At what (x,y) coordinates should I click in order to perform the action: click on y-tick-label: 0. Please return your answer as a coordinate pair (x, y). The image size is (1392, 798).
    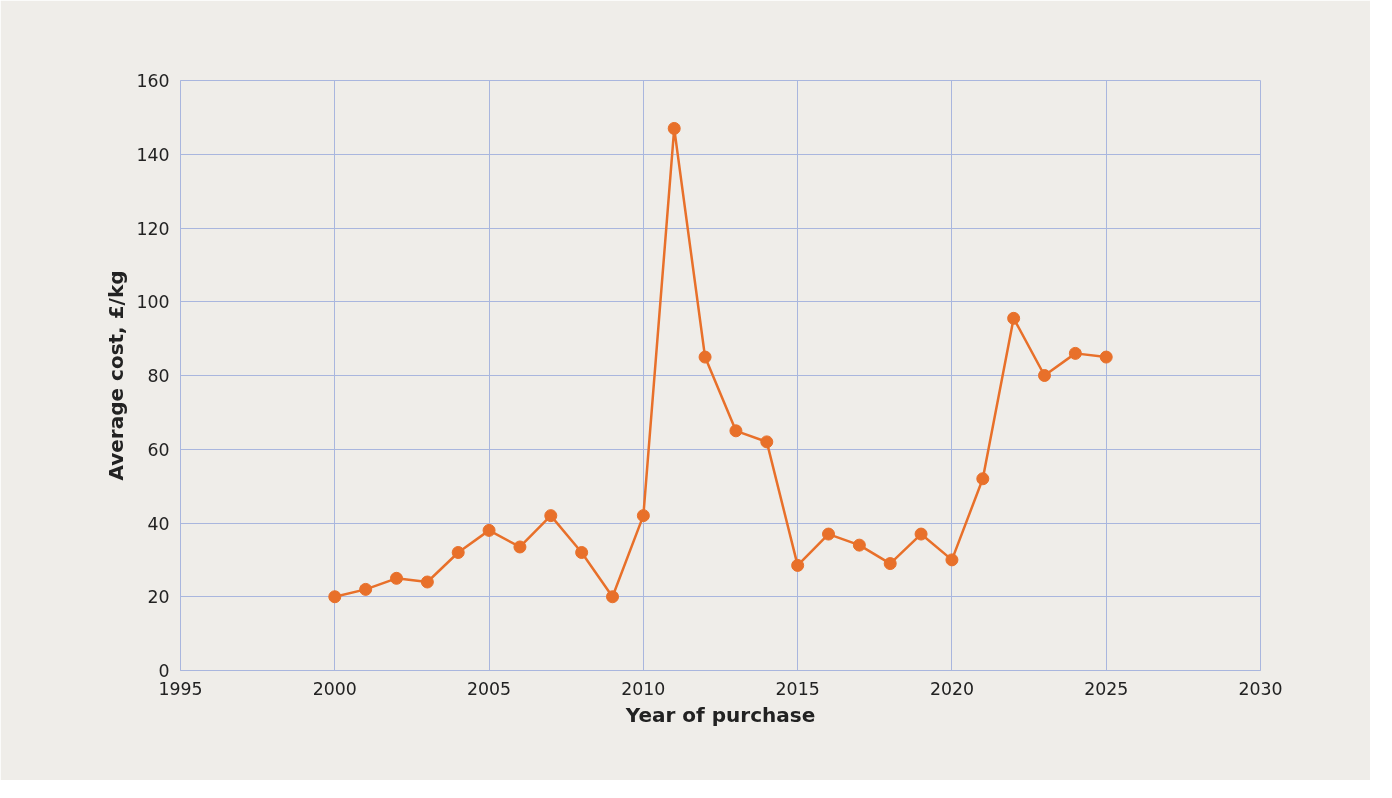
    Looking at the image, I should click on (164, 671).